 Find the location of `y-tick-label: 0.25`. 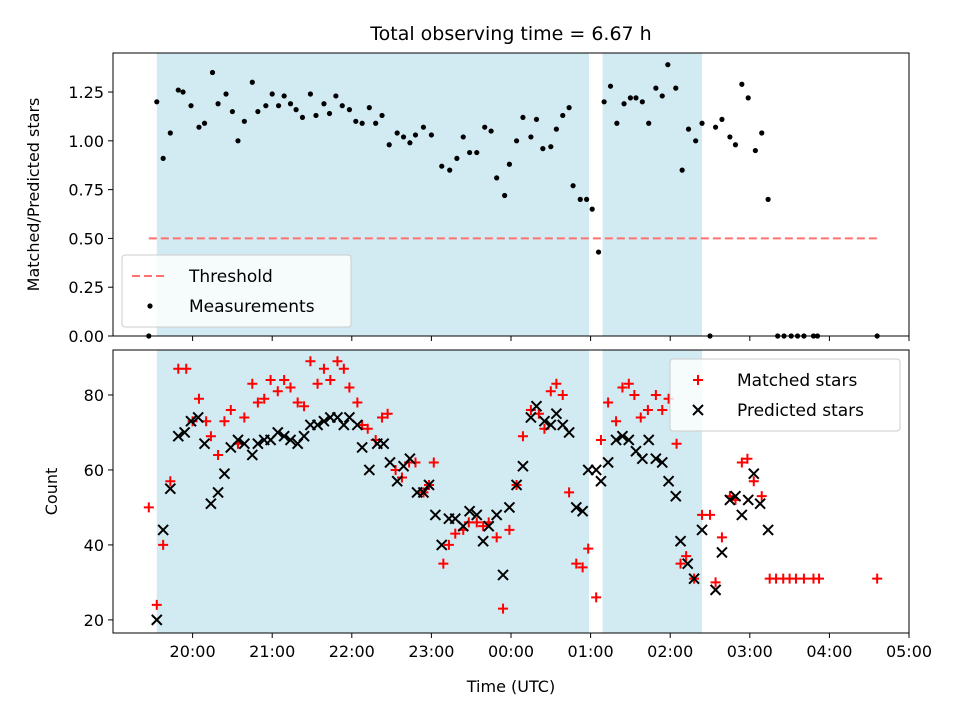

y-tick-label: 0.25 is located at coordinates (86, 287).